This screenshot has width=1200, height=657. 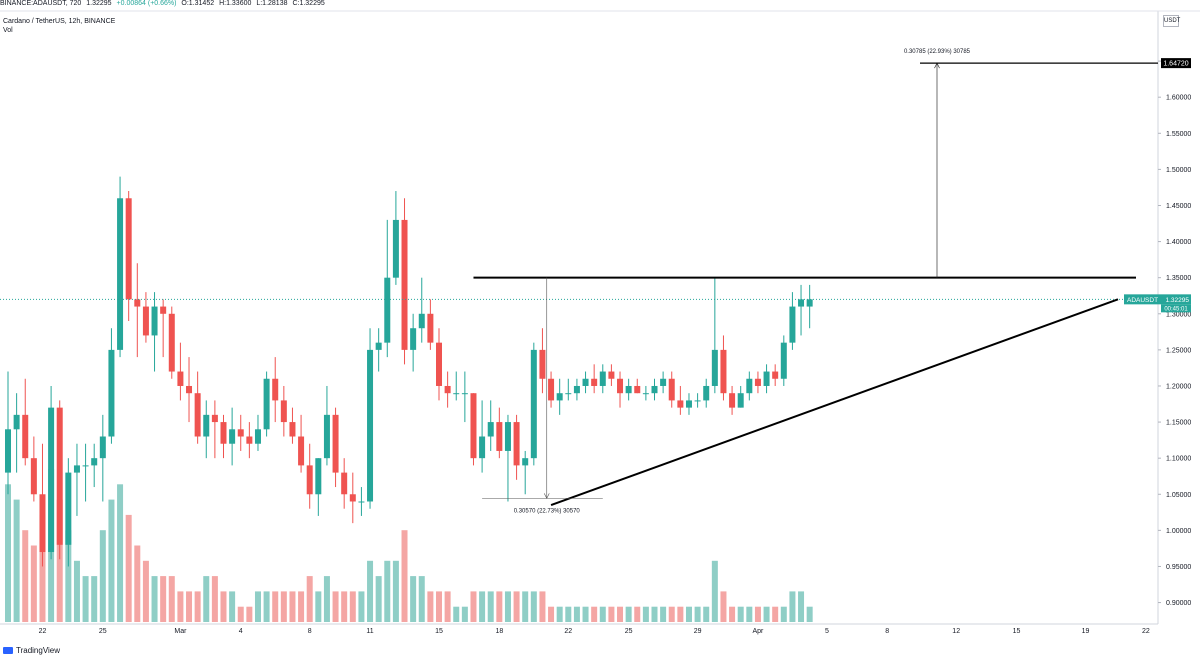 What do you see at coordinates (146, 3) in the screenshot?
I see `change-value: +0.00864 (+0.66%)` at bounding box center [146, 3].